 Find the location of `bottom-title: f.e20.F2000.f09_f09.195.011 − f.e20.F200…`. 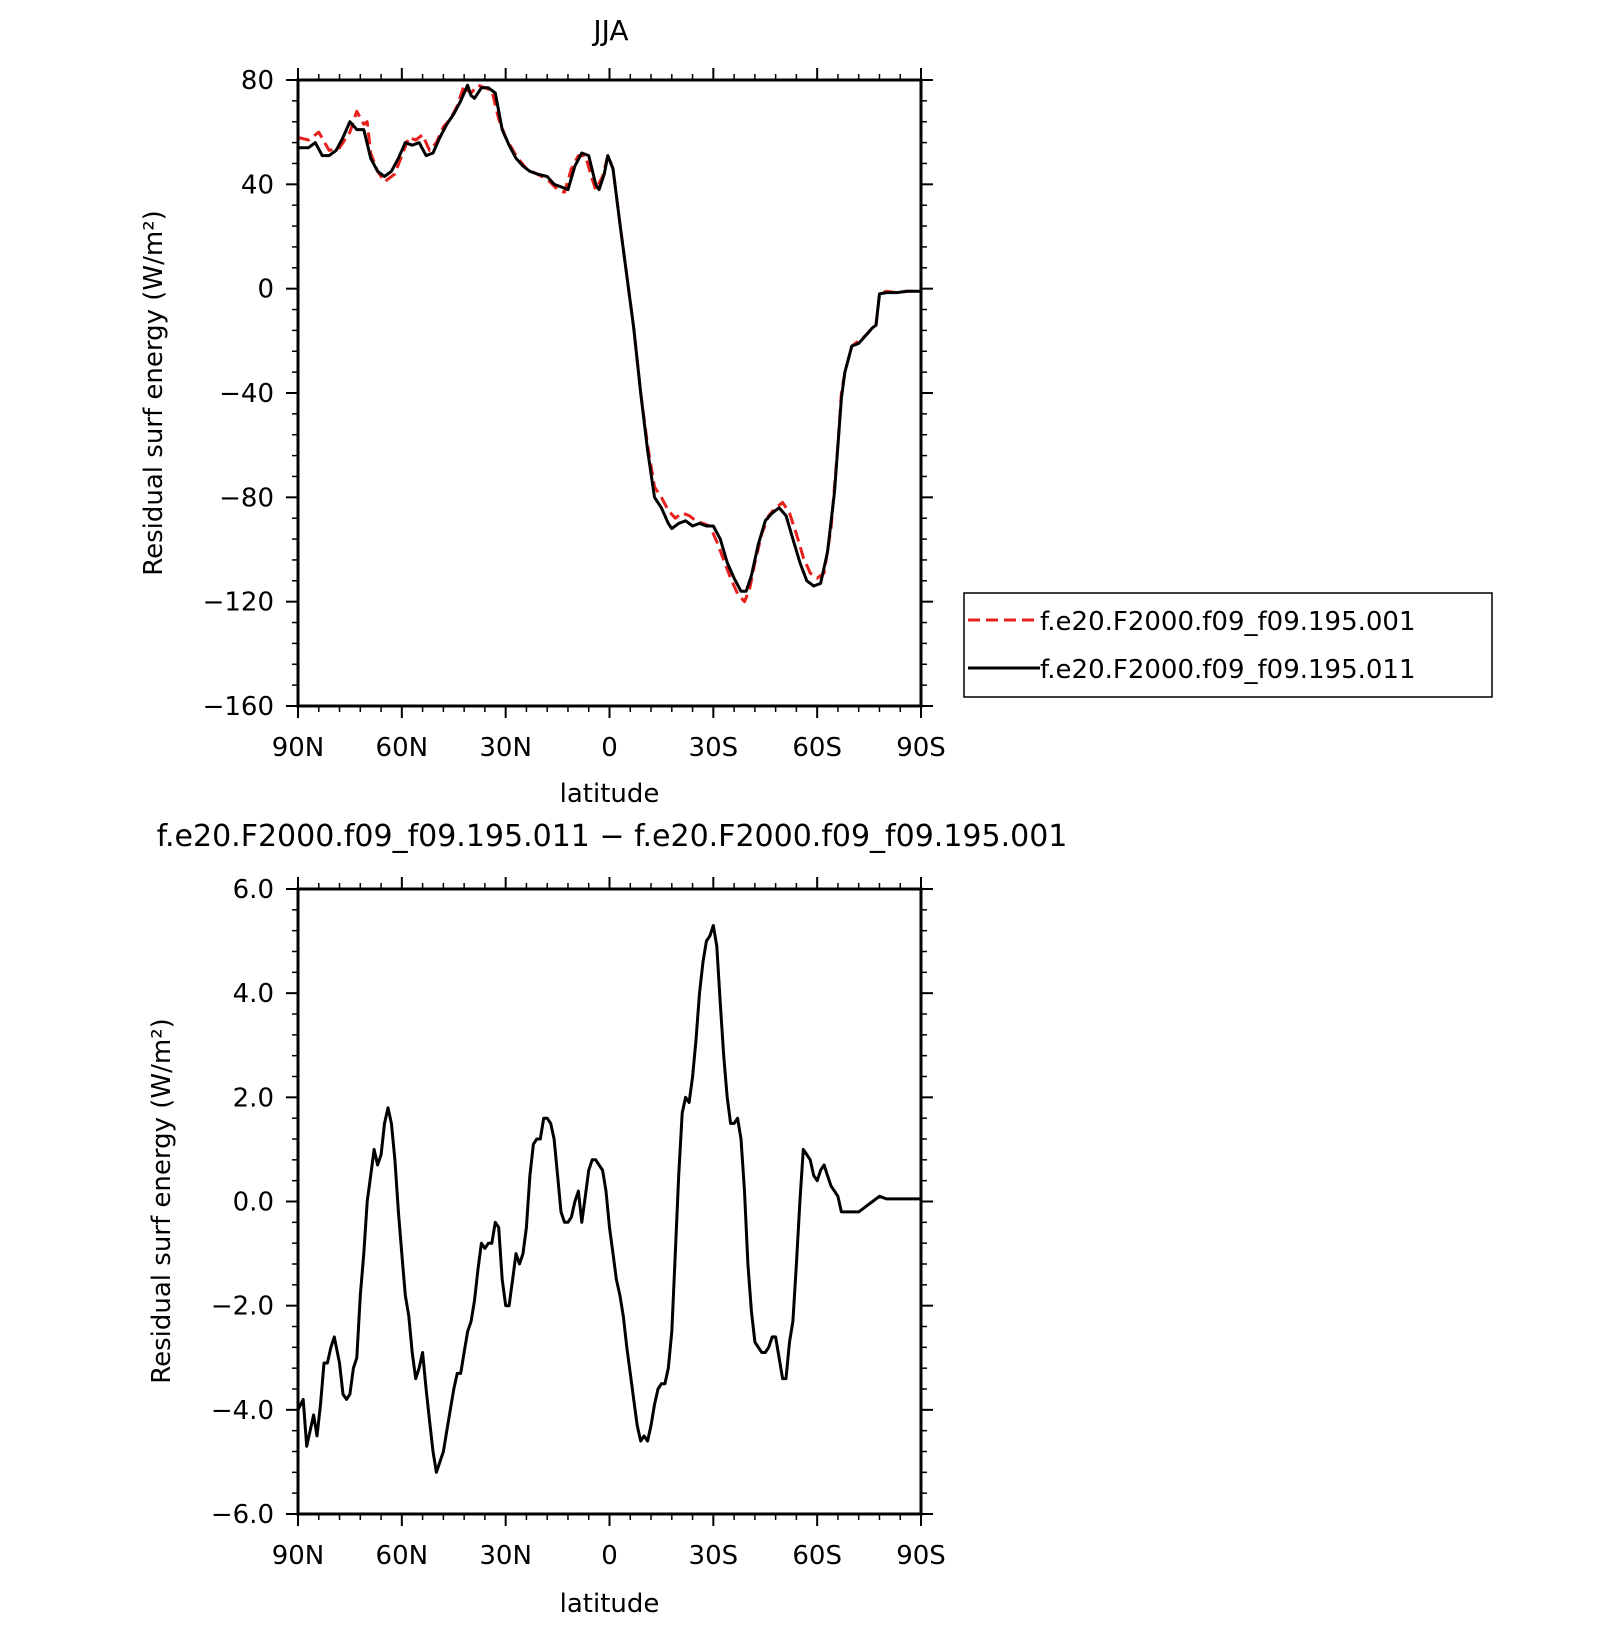

bottom-title: f.e20.F2000.f09_f09.195.011 − f.e20.F200… is located at coordinates (612, 836).